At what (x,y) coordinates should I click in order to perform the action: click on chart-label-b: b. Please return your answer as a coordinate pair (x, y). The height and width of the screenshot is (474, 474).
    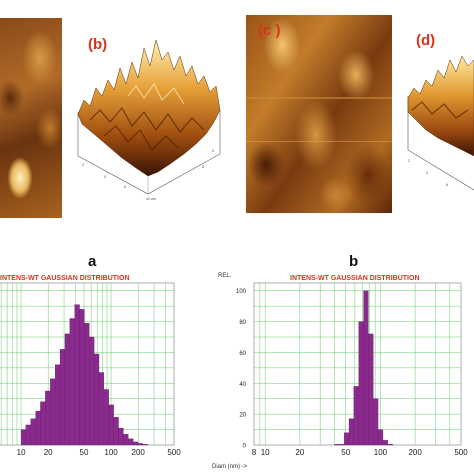
    Looking at the image, I should click on (354, 261).